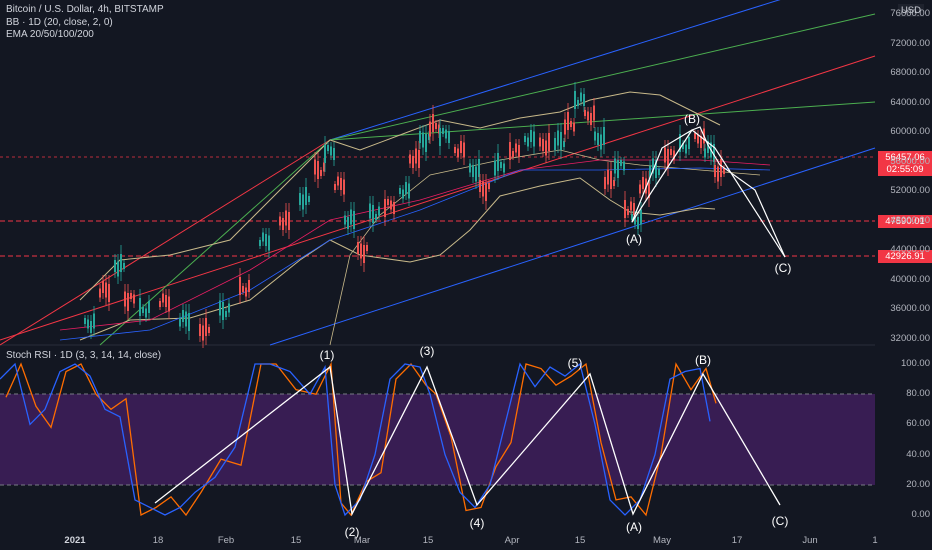 The image size is (932, 550). I want to click on price-axis-tick: 60000.00, so click(910, 131).